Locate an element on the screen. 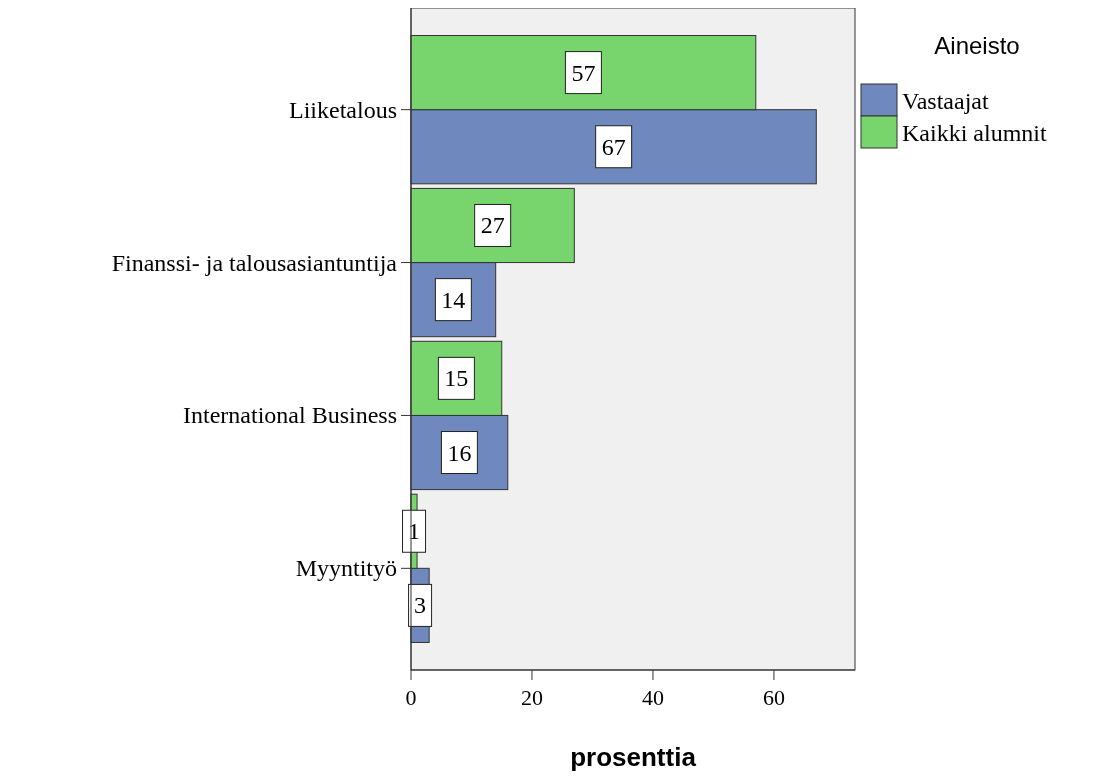 This screenshot has width=1107, height=782. y-tick-label: Myyntityö is located at coordinates (346, 568).